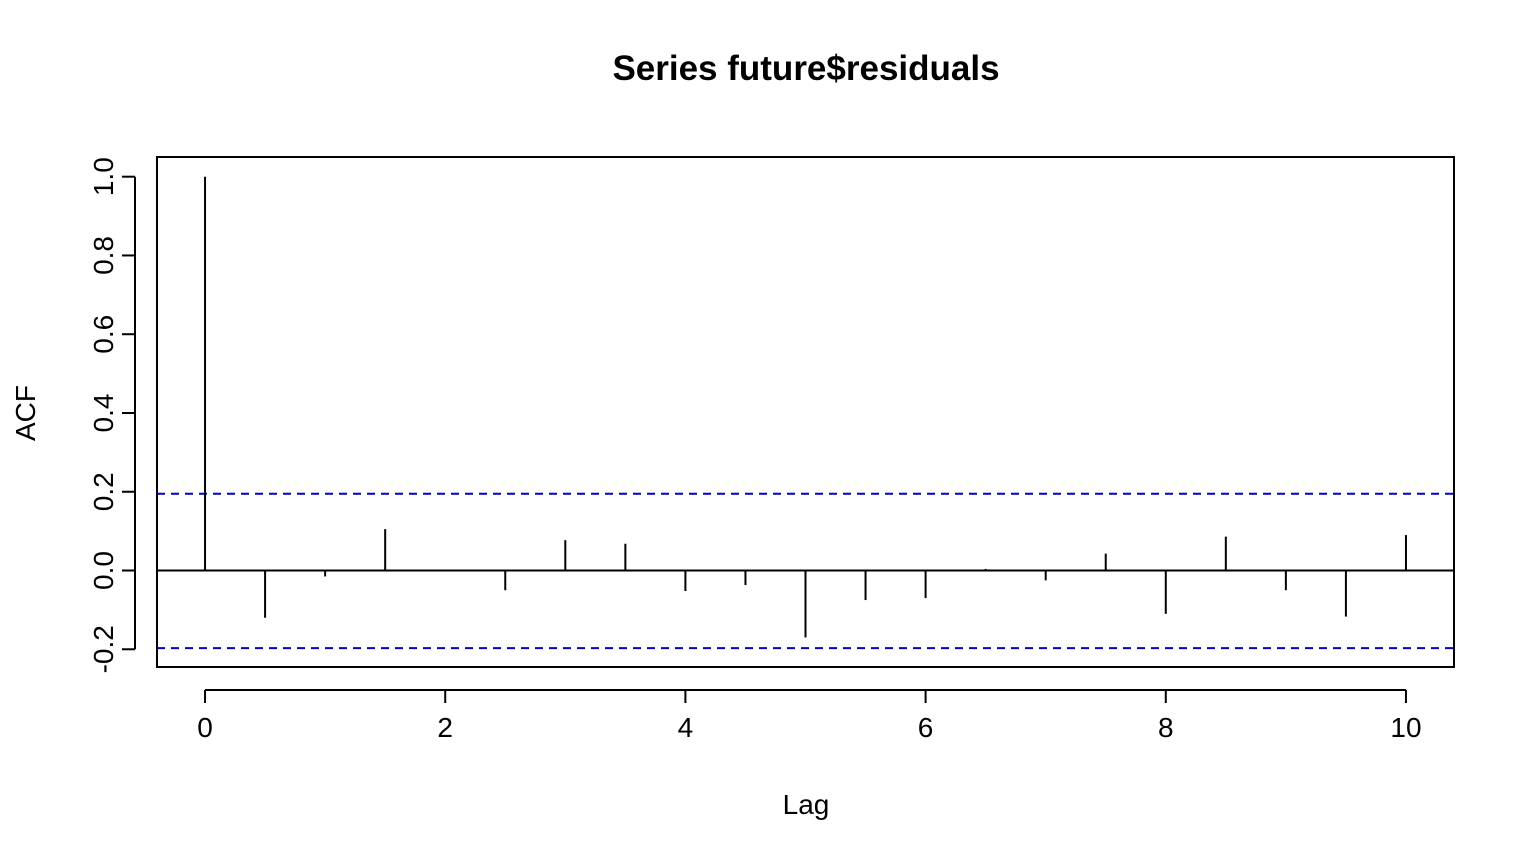 This screenshot has height=864, width=1536. What do you see at coordinates (805, 68) in the screenshot?
I see `chart-title: Series future$residuals` at bounding box center [805, 68].